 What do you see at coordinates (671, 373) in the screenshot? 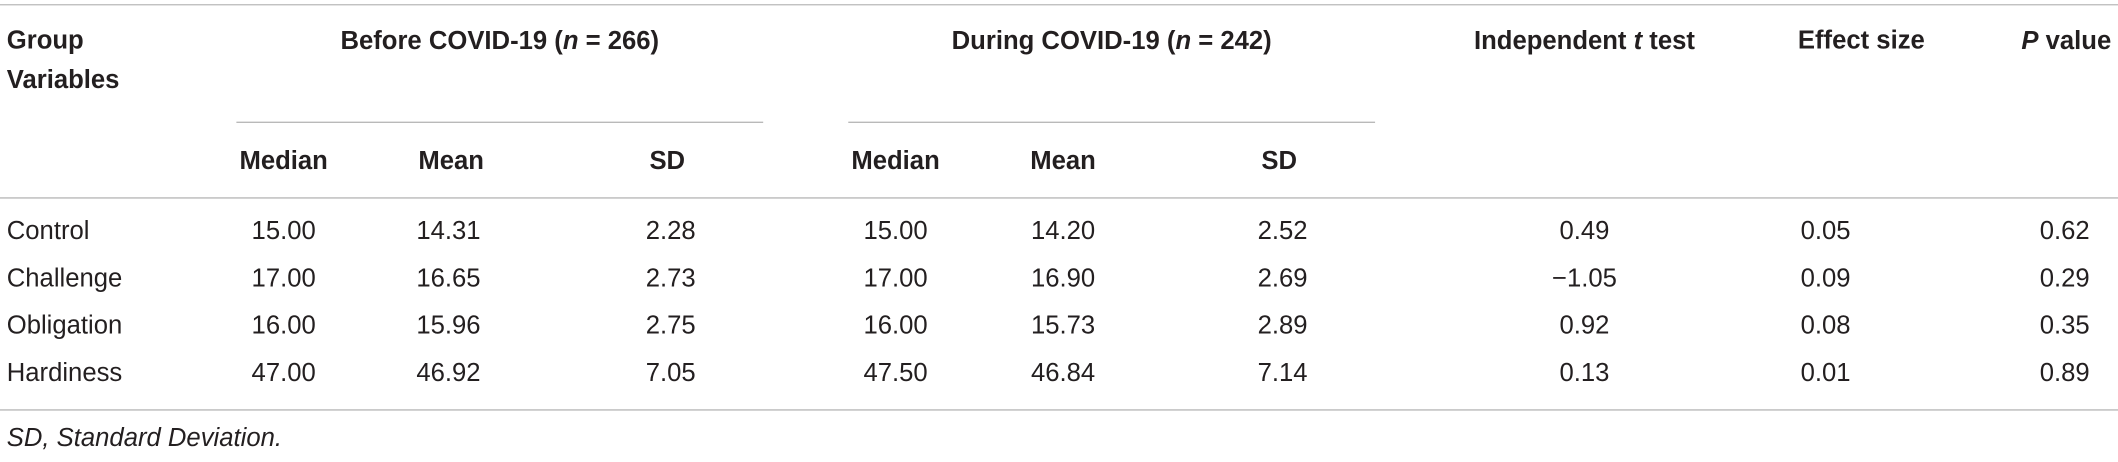
I see `cell: 7.05` at bounding box center [671, 373].